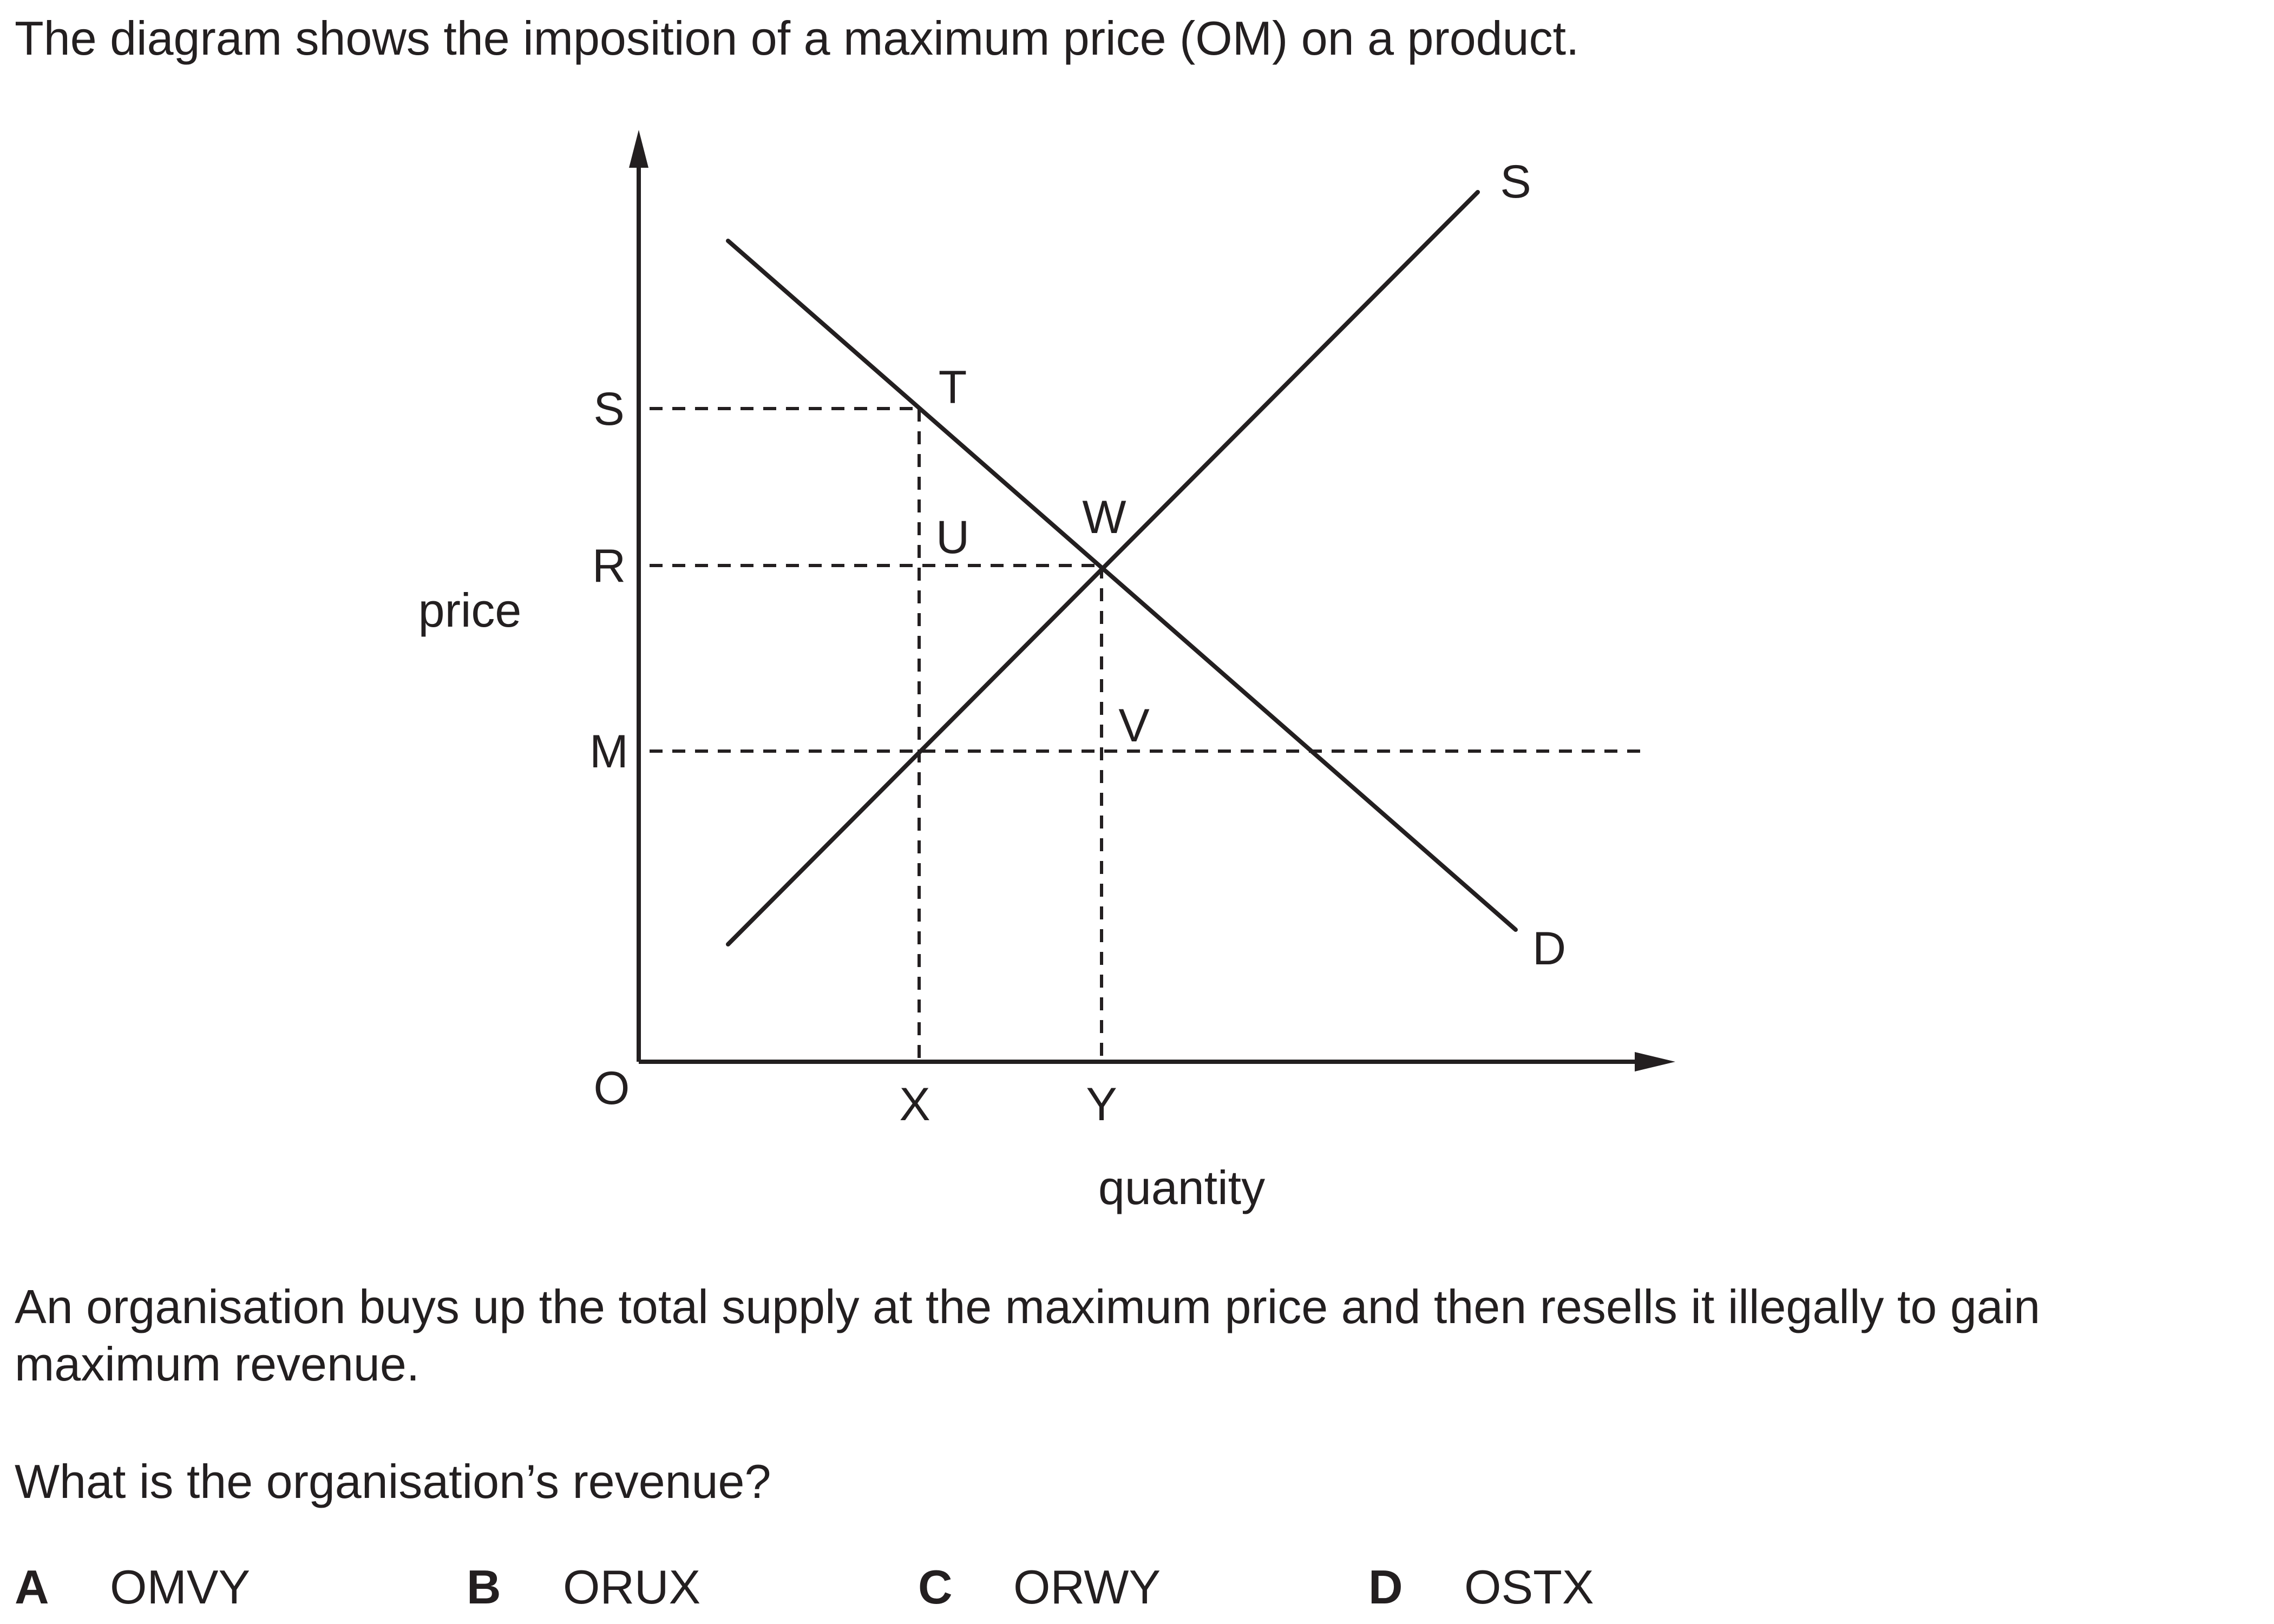  What do you see at coordinates (1515, 182) in the screenshot?
I see `supply-curve-label: S` at bounding box center [1515, 182].